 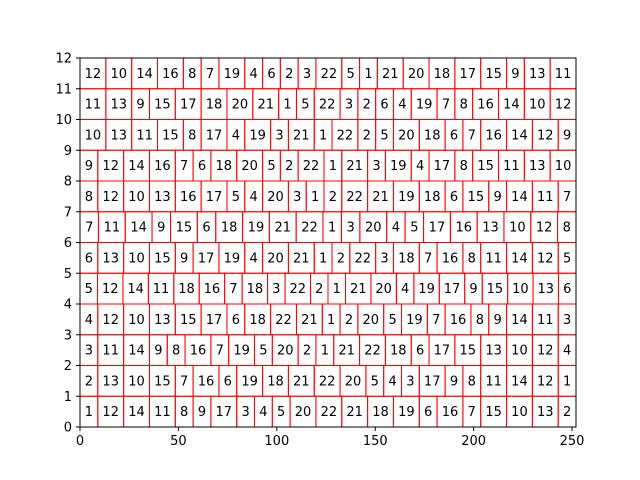 I want to click on y-tick-label: 10, so click(x=63, y=120).